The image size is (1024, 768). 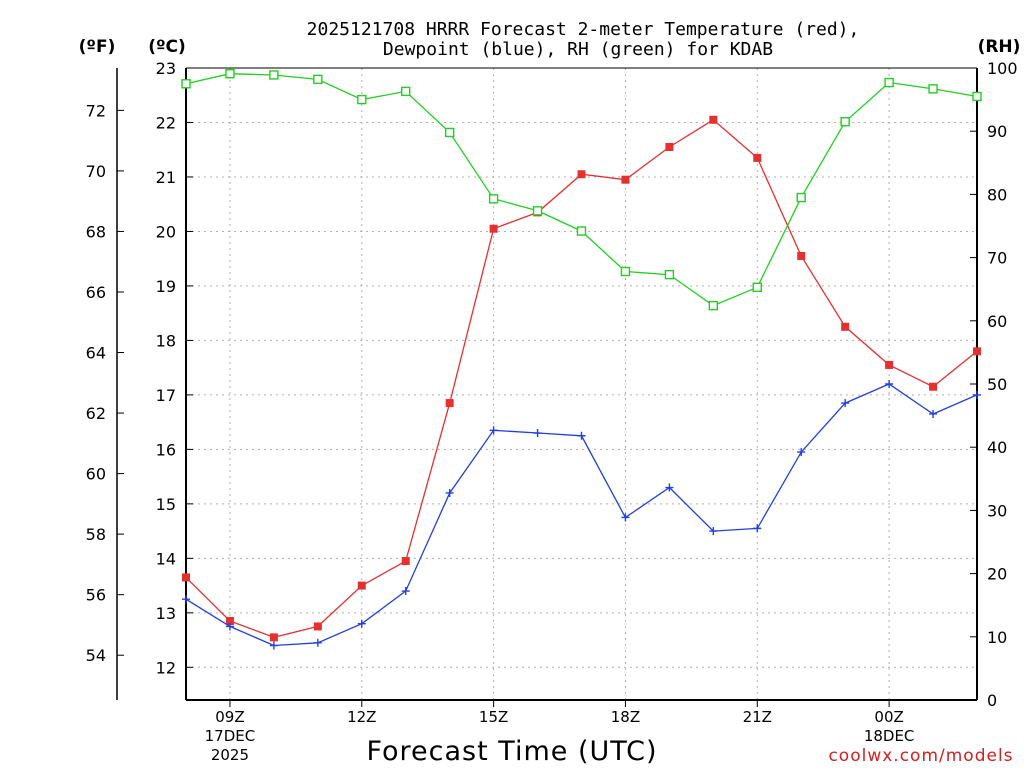 What do you see at coordinates (888, 717) in the screenshot?
I see `x-tick-label: 00Z` at bounding box center [888, 717].